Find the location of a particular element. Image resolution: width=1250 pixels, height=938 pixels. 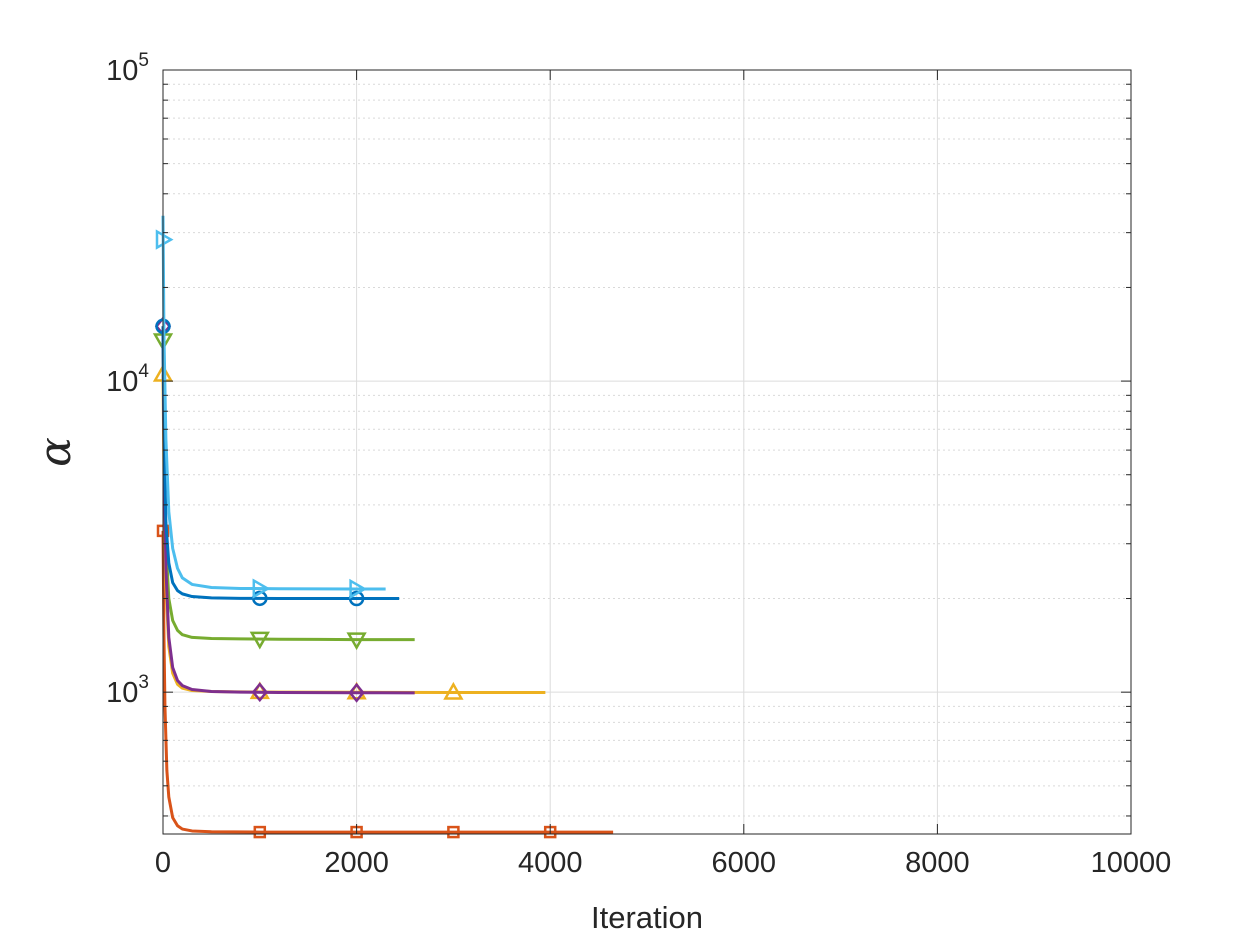

series-line-group is located at coordinates (270, 407).